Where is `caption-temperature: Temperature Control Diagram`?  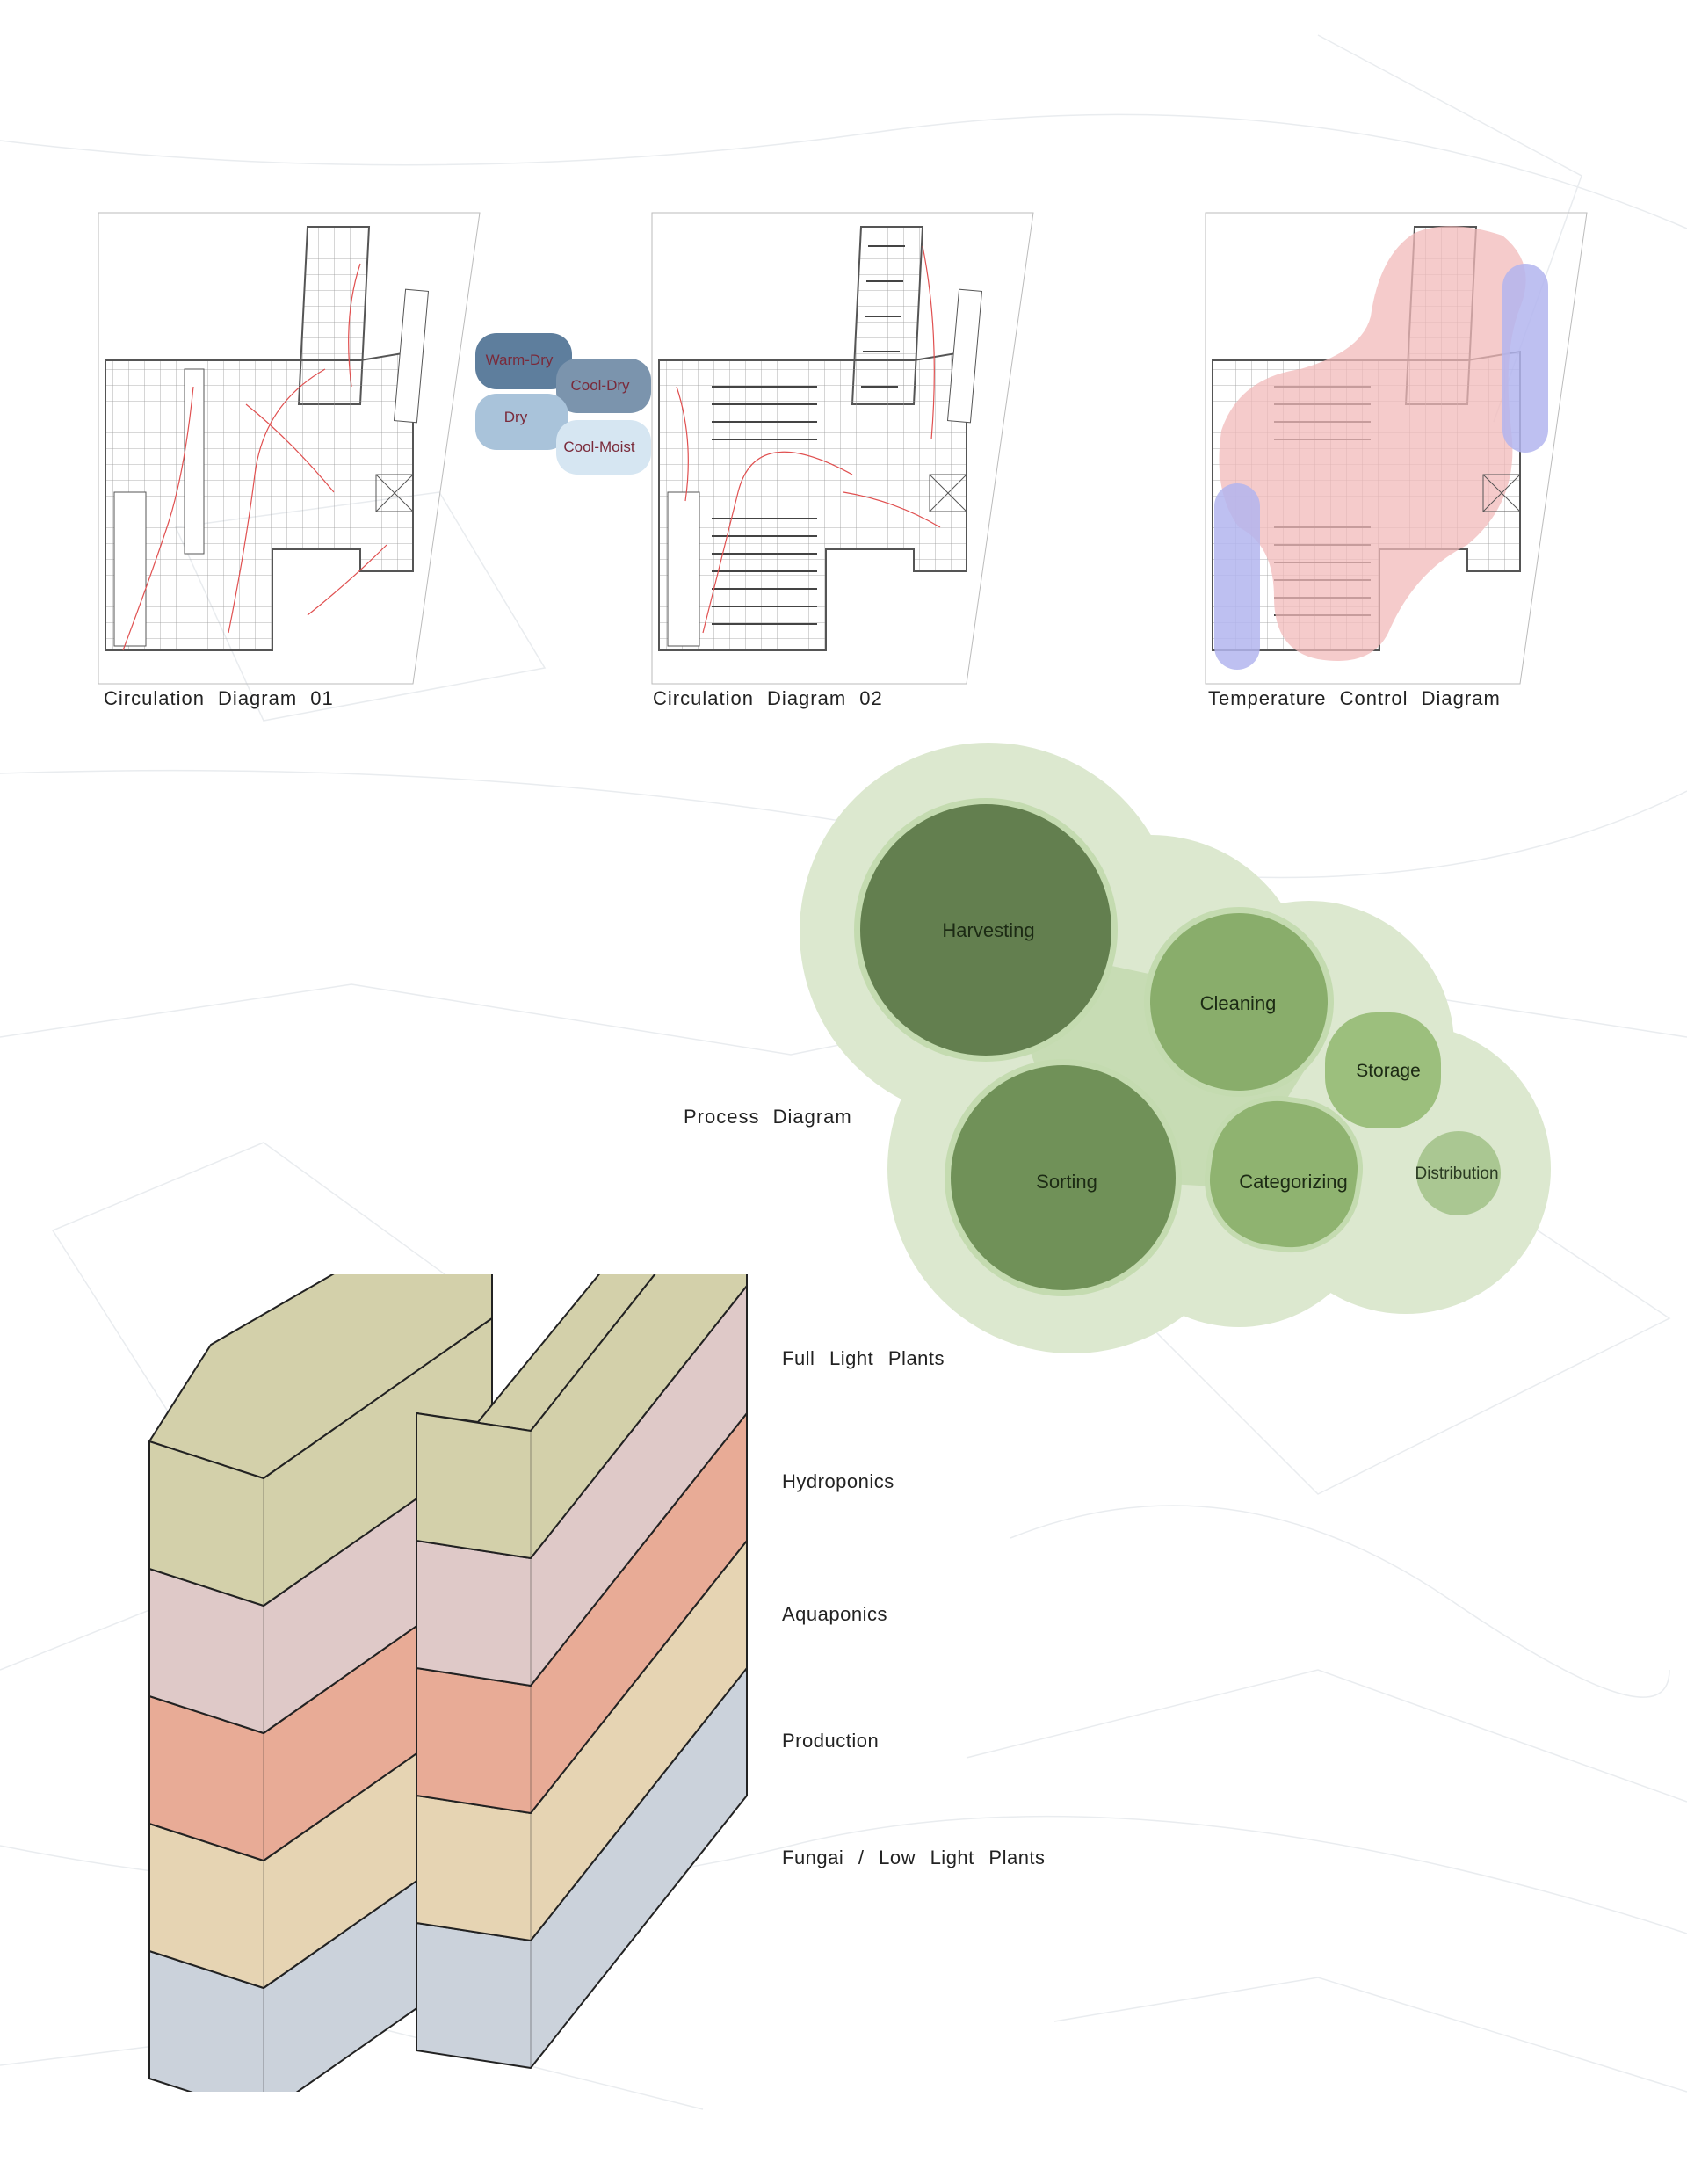
caption-temperature: Temperature Control Diagram is located at coordinates (1354, 698).